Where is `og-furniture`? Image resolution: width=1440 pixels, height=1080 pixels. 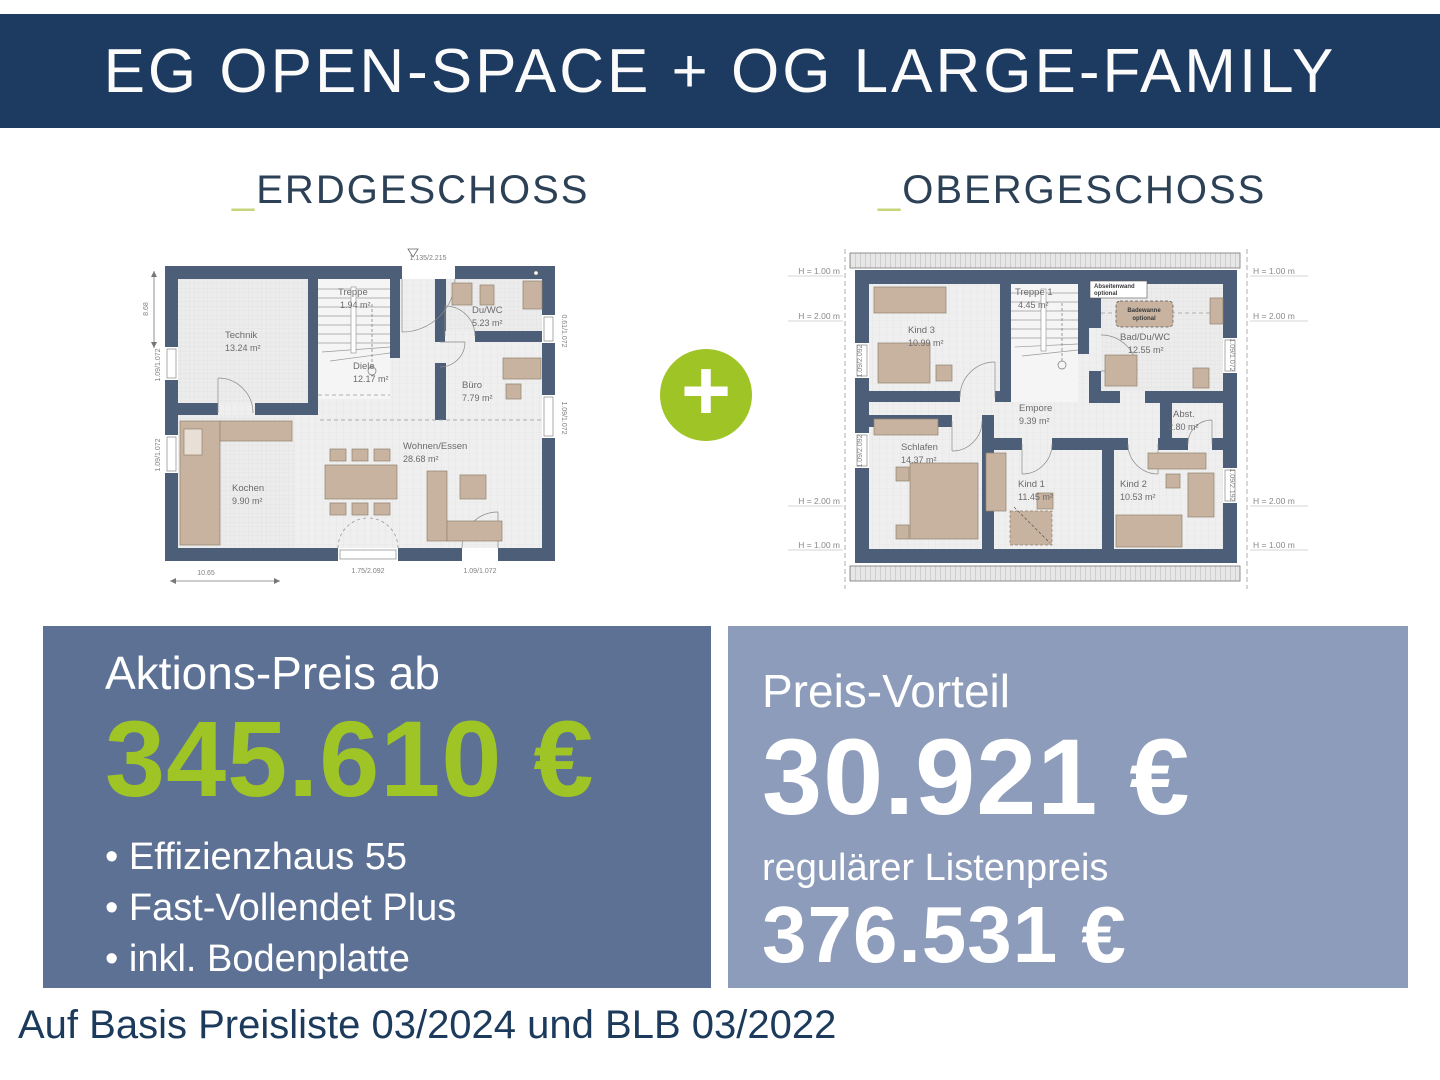 og-furniture is located at coordinates (1048, 417).